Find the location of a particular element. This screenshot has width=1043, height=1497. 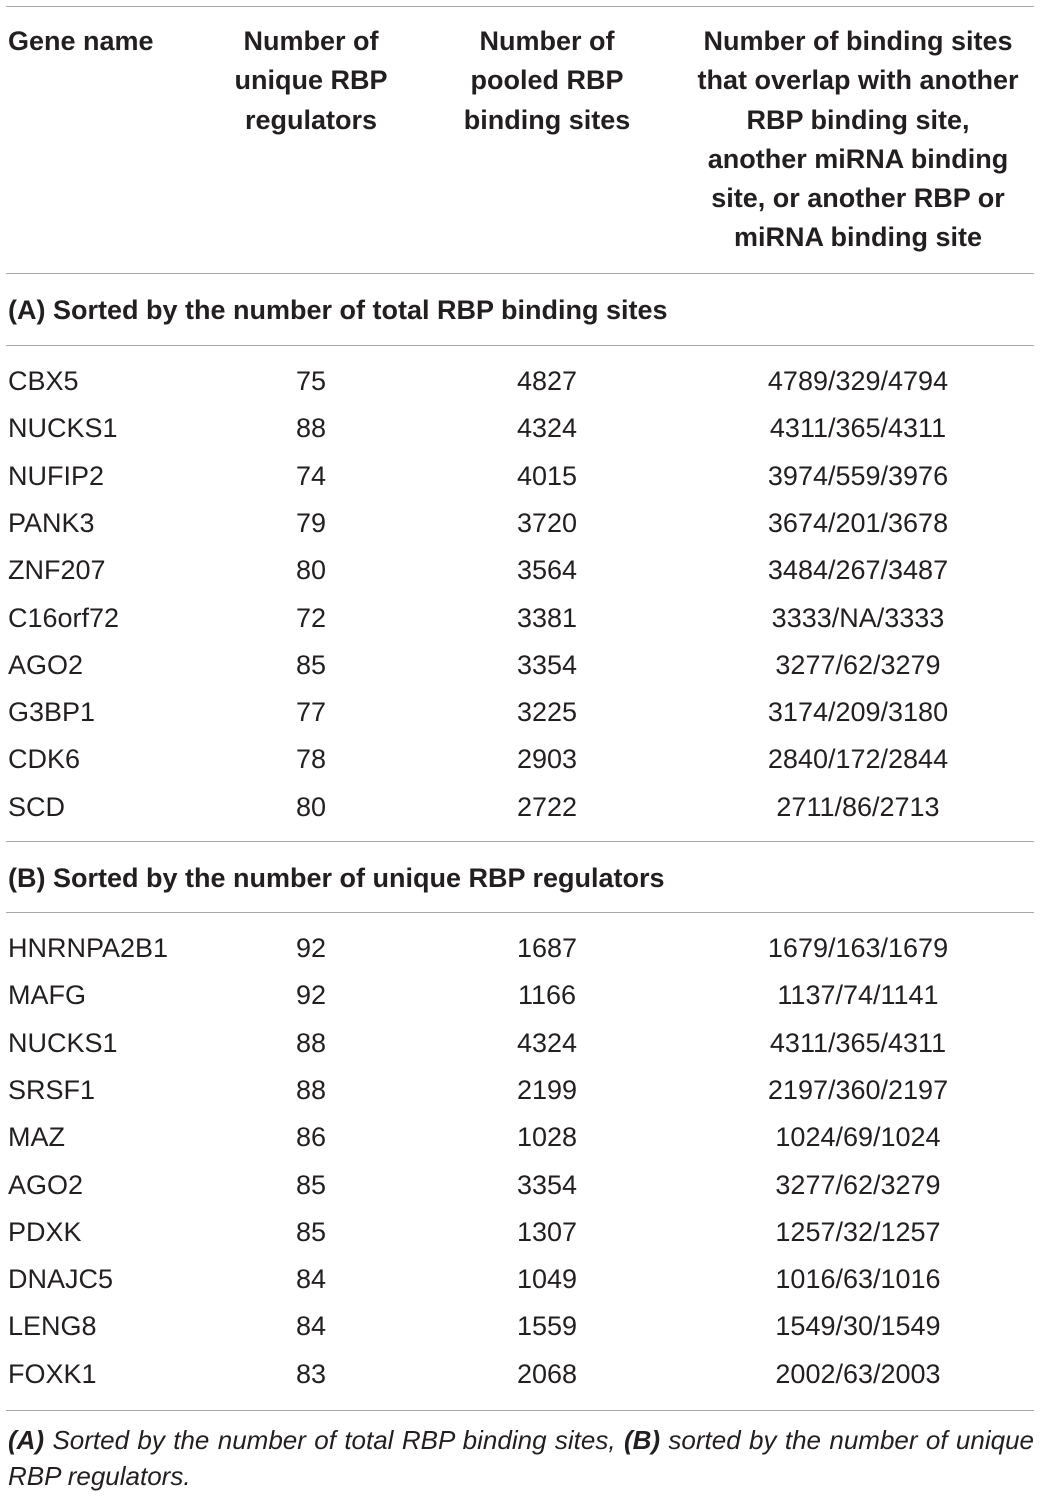

pooled-cell: 1687 is located at coordinates (547, 948).